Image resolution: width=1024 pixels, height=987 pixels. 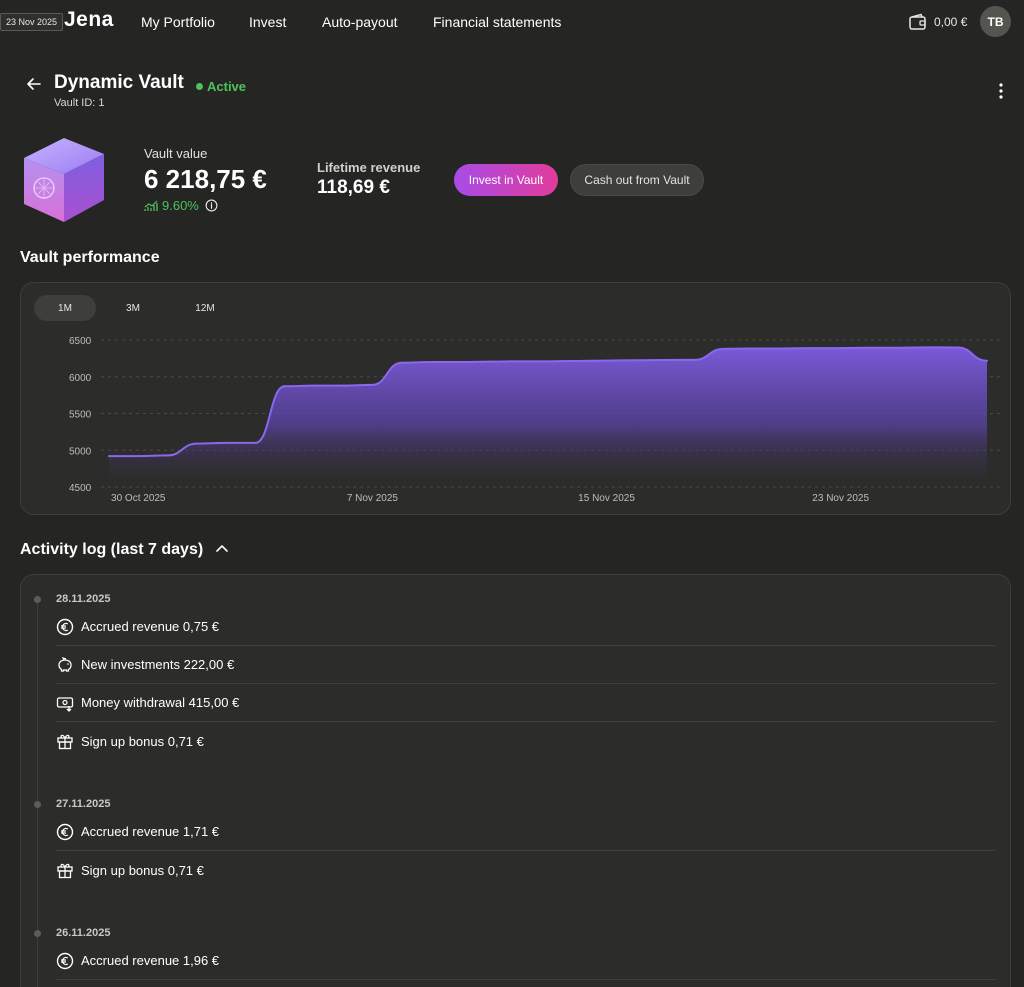 What do you see at coordinates (80, 341) in the screenshot?
I see `y-tick-label: 6500` at bounding box center [80, 341].